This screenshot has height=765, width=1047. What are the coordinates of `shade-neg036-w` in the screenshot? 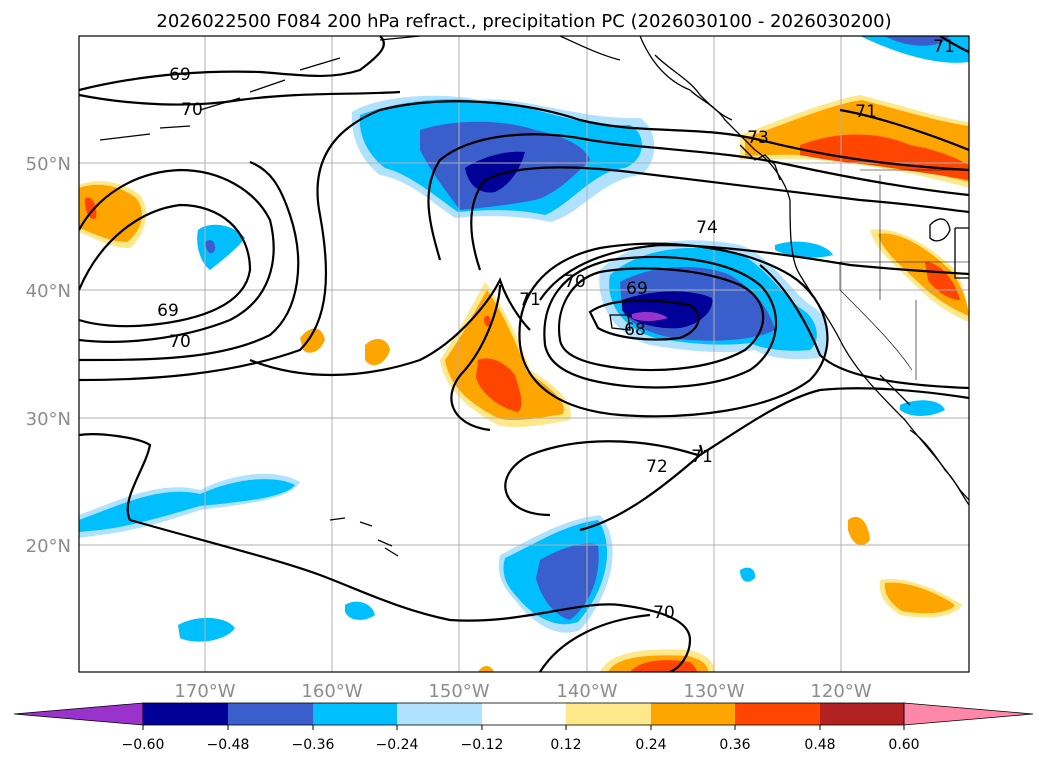 It's located at (210, 247).